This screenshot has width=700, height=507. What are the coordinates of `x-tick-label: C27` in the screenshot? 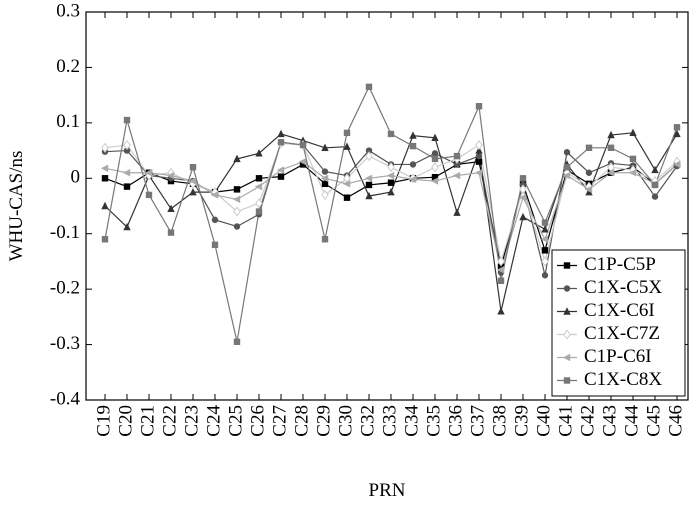 It's located at (279, 421).